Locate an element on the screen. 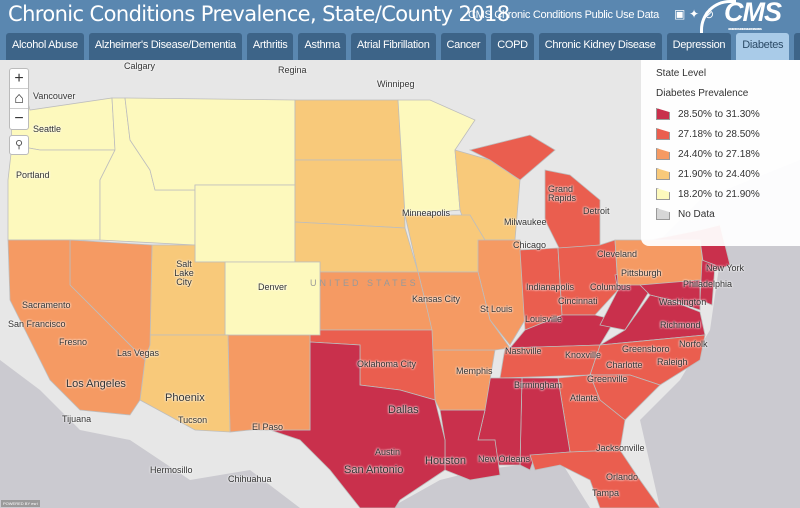  city-label: Houston is located at coordinates (445, 461).